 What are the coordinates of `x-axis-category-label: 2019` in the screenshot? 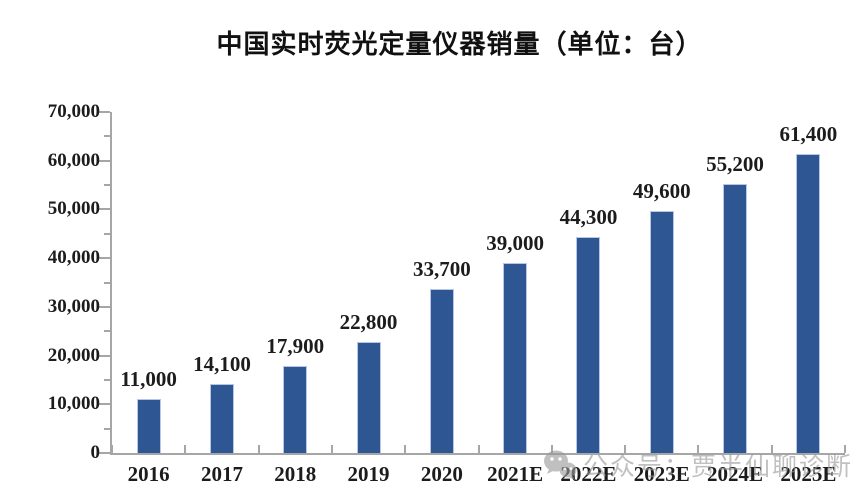 It's located at (368, 474).